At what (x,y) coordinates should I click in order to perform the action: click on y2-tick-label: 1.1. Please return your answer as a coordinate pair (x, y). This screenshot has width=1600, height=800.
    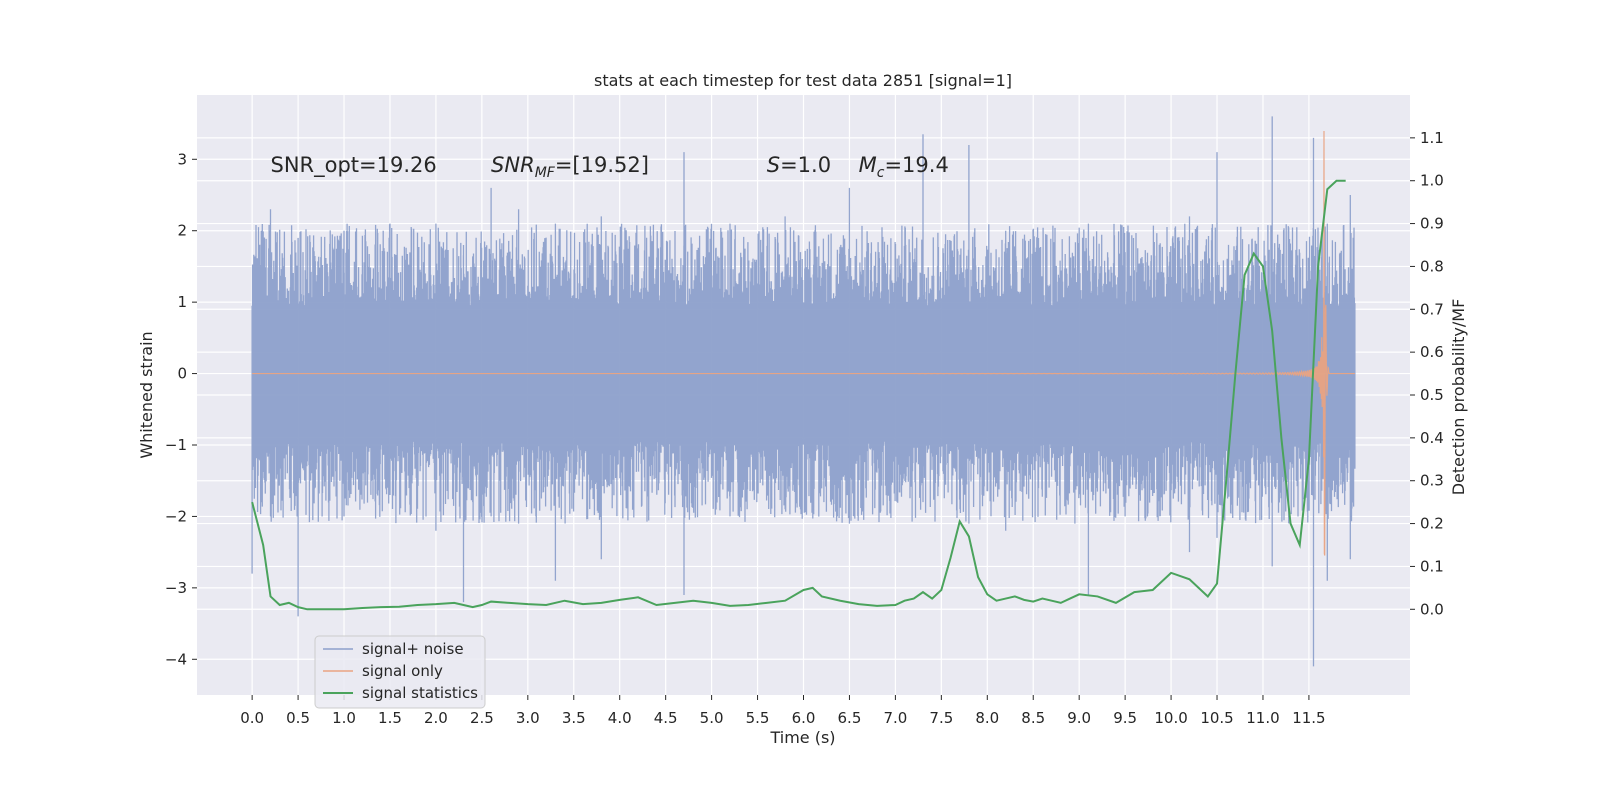
    Looking at the image, I should click on (1432, 138).